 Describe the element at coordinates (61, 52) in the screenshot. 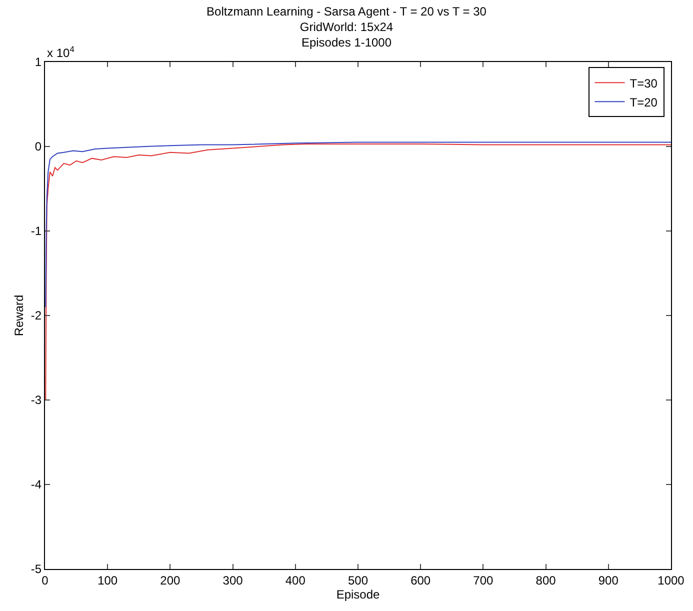

I see `text: x 10$^{4}$` at that location.